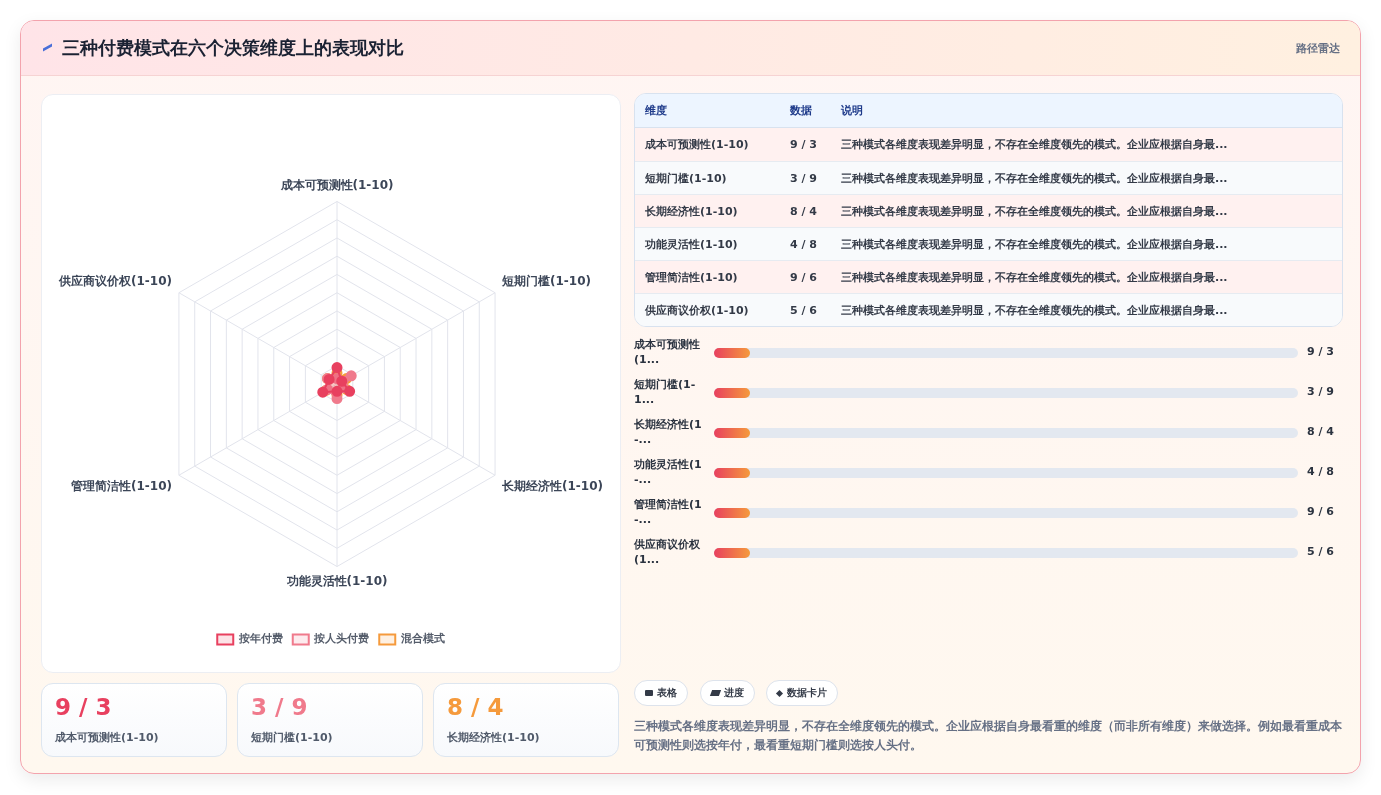  What do you see at coordinates (233, 48) in the screenshot?
I see `text: 三种付费模式在六个决策维度上的表现对比` at bounding box center [233, 48].